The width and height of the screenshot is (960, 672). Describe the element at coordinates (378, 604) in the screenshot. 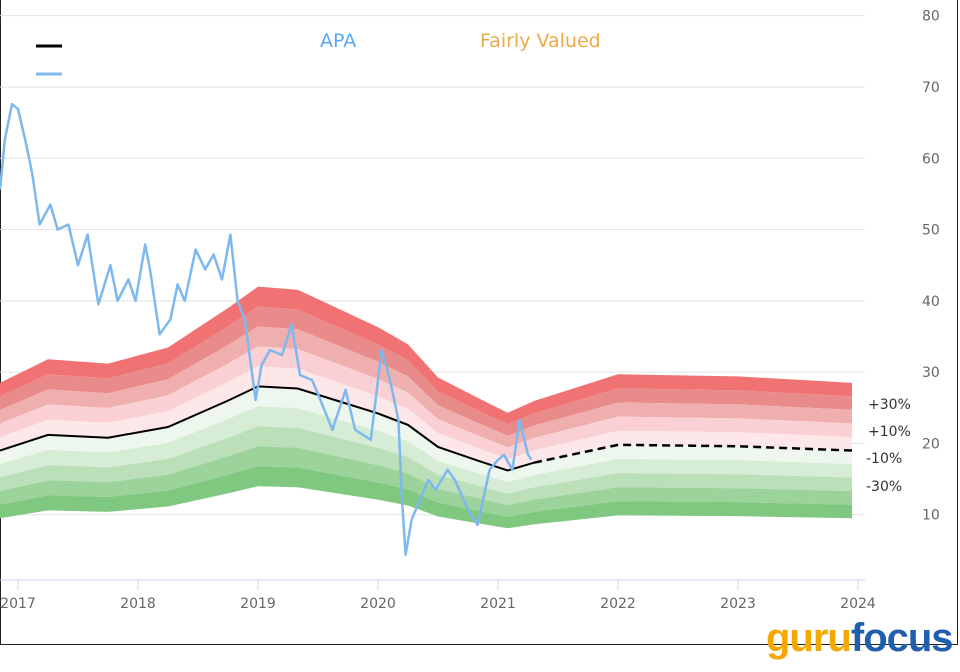

I see `x-tick-label: 2020` at that location.